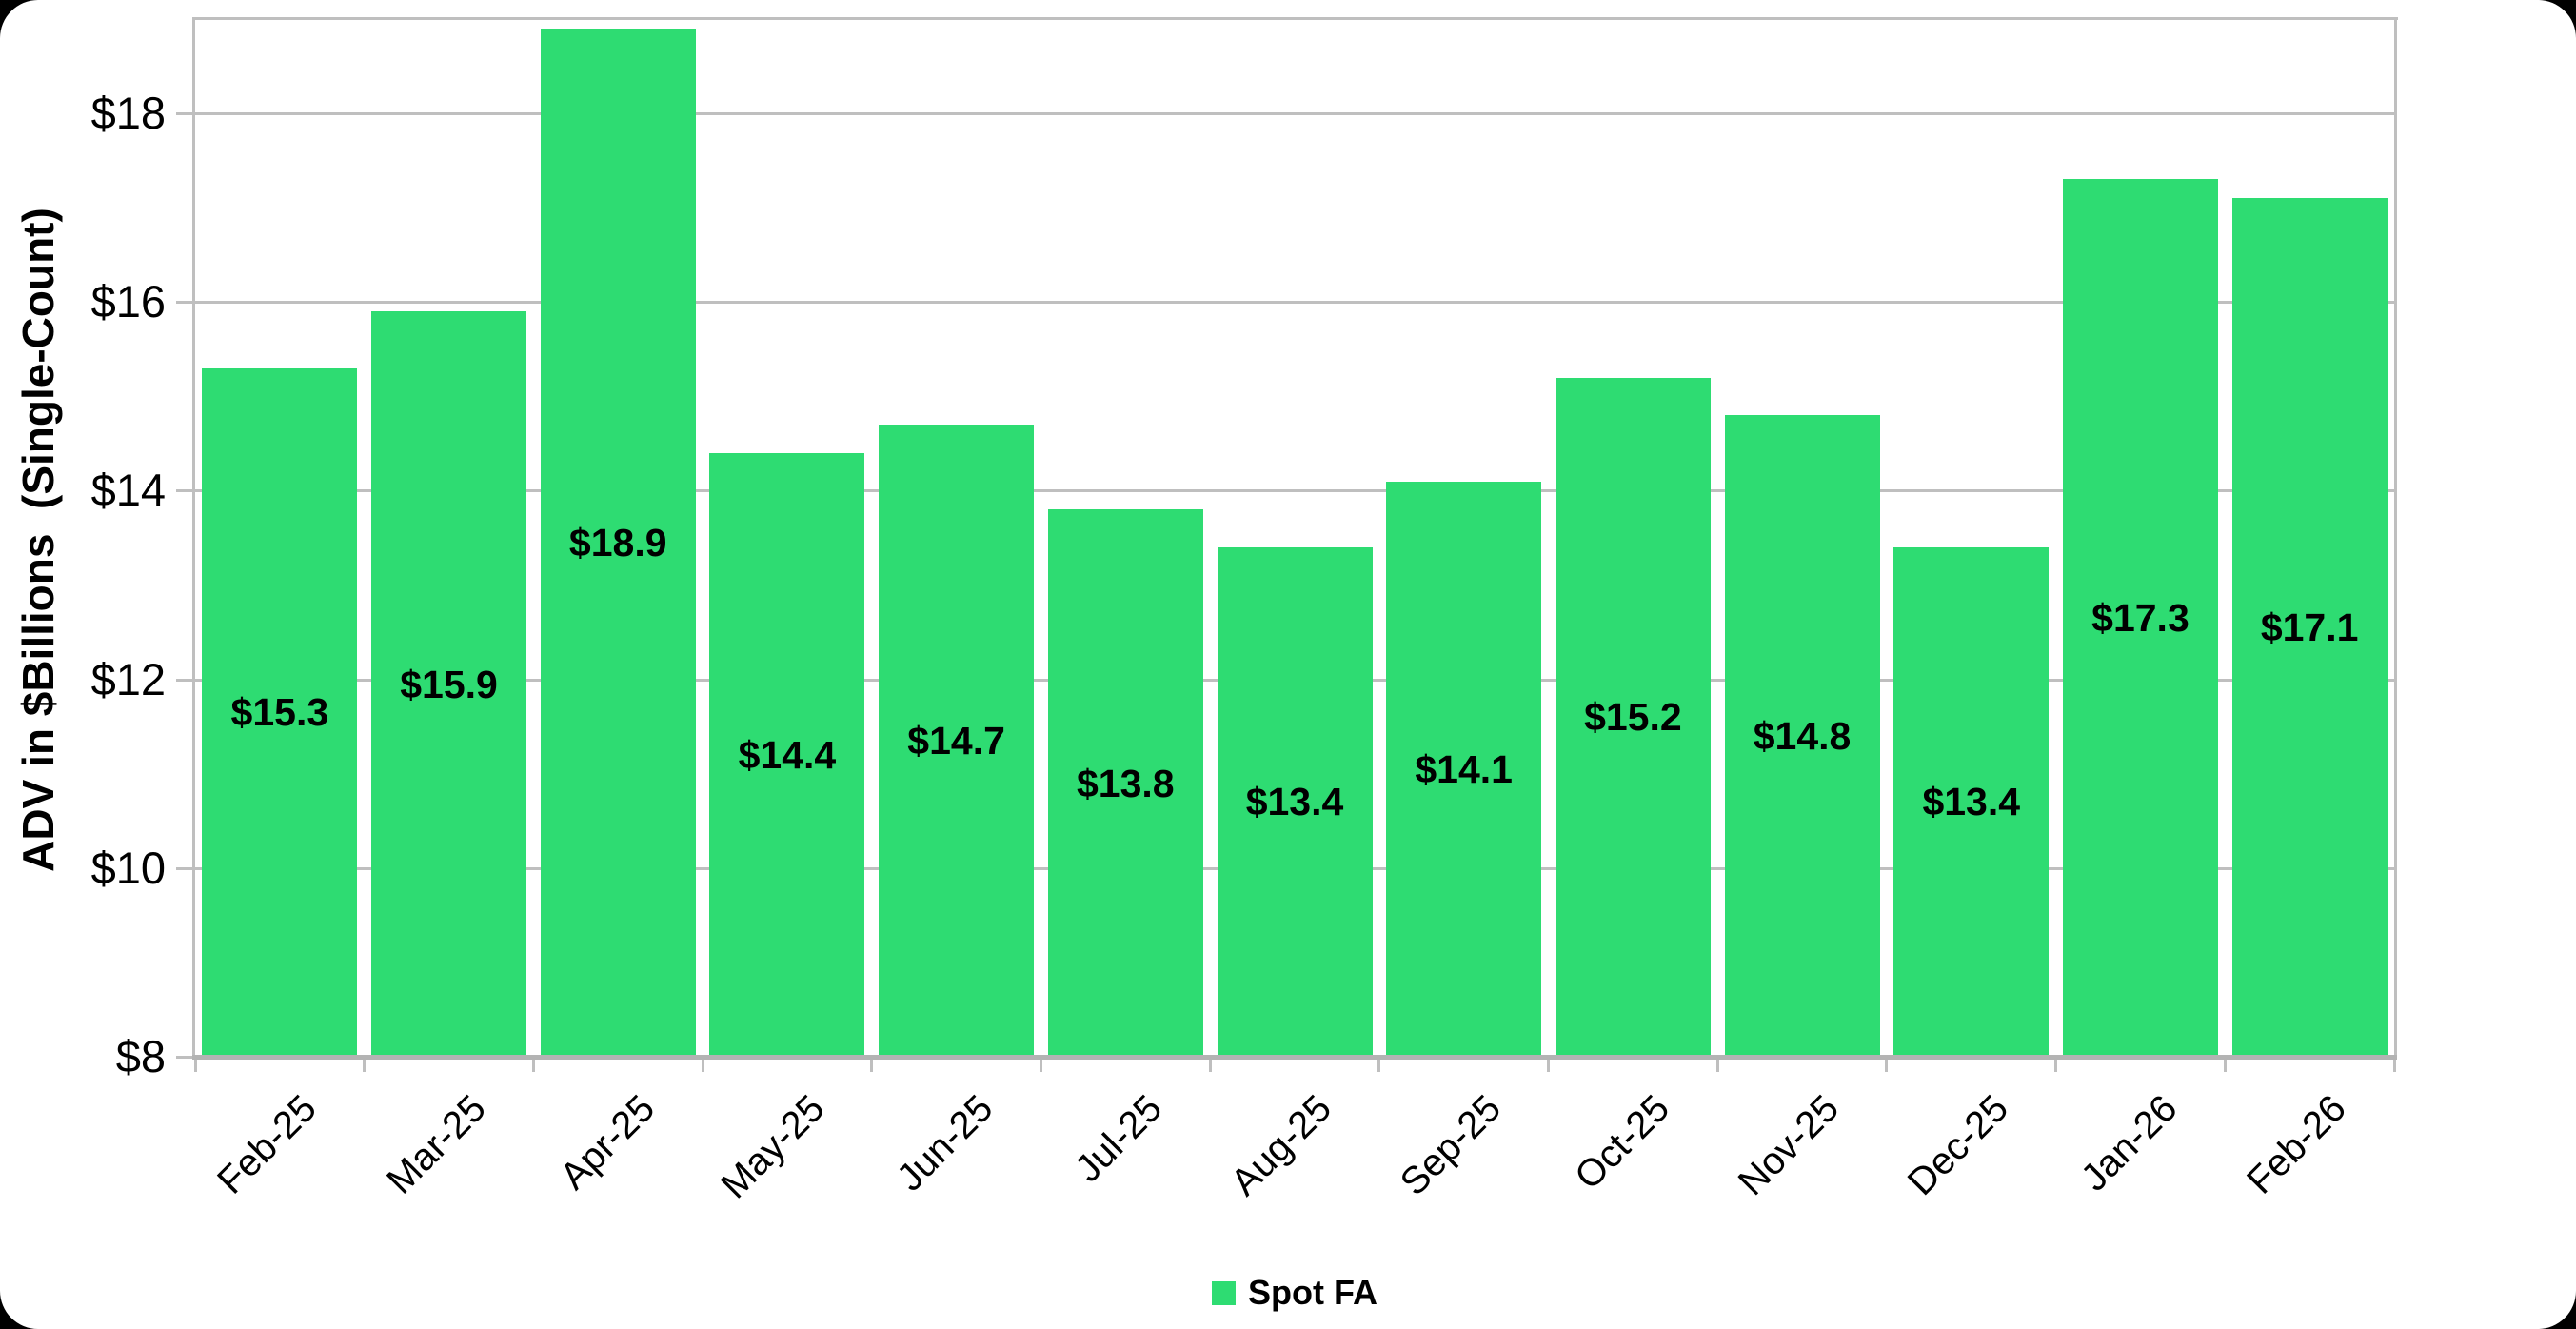  What do you see at coordinates (128, 113) in the screenshot?
I see `y-tick-label: $18` at bounding box center [128, 113].